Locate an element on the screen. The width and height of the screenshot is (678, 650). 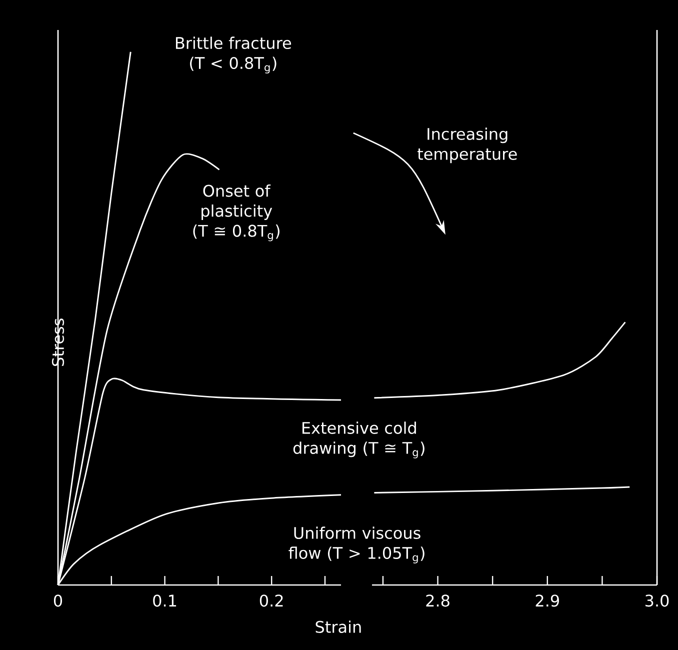
x-tick-label: 2.9 is located at coordinates (547, 600).